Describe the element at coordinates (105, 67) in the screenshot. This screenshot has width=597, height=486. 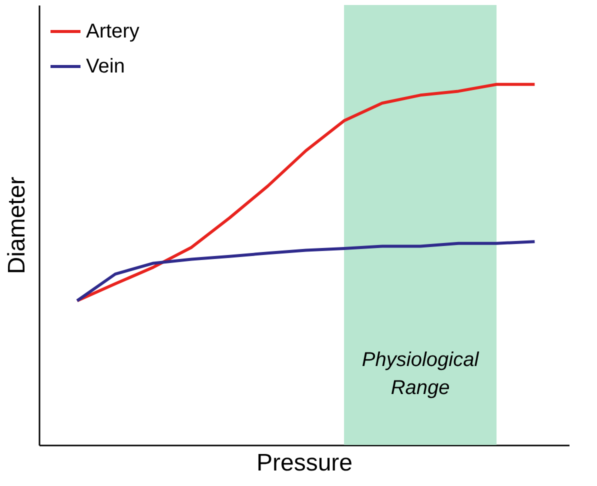
I see `legend-label: Vein` at that location.